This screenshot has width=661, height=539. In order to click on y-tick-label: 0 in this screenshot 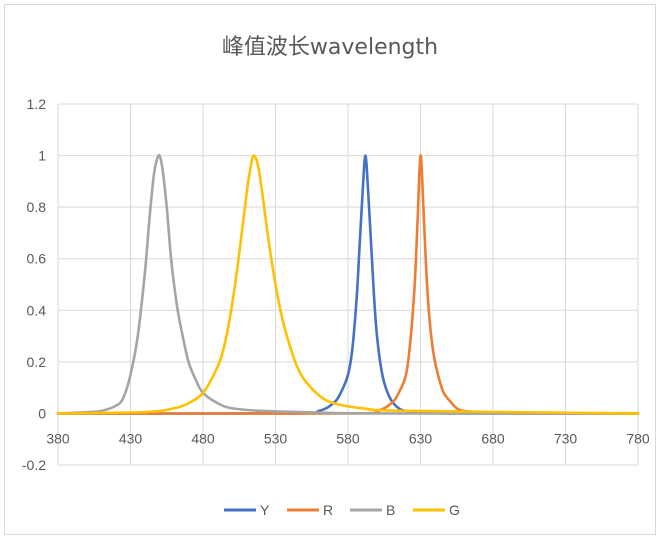, I will do `click(42, 413)`.